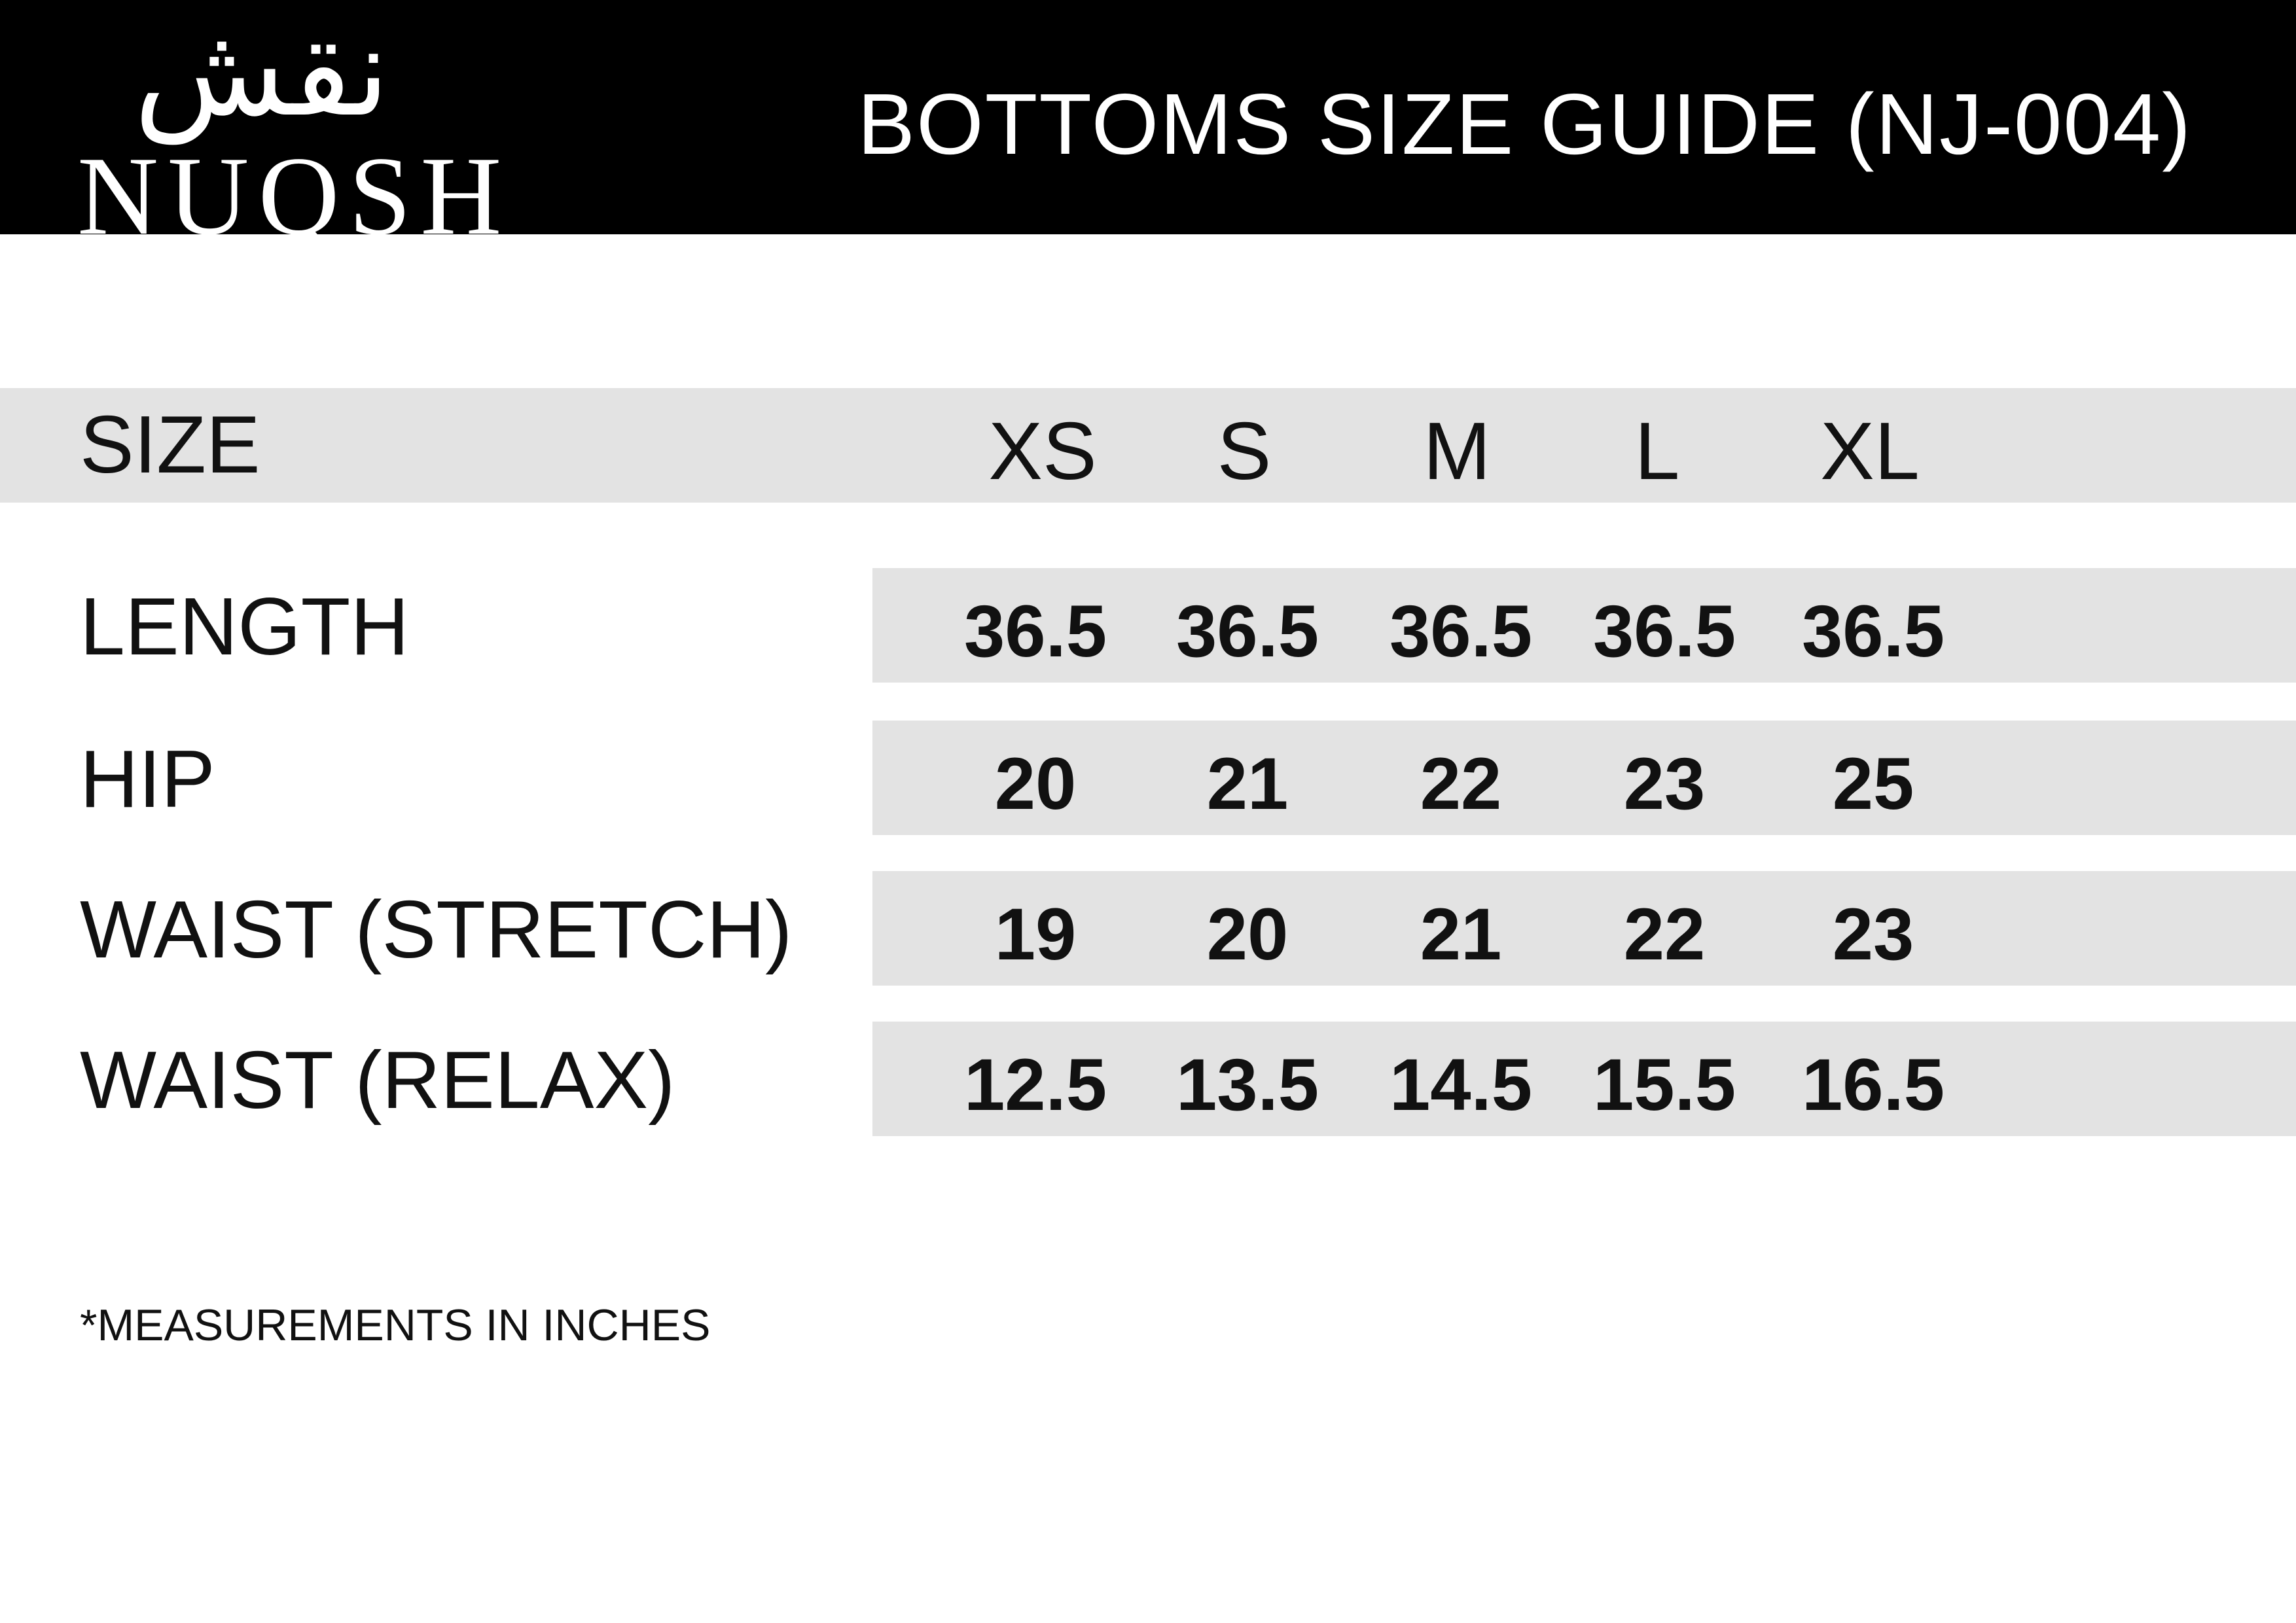 This screenshot has width=2296, height=1623. What do you see at coordinates (262, 72) in the screenshot?
I see `brand-logo-arabic: نقش` at bounding box center [262, 72].